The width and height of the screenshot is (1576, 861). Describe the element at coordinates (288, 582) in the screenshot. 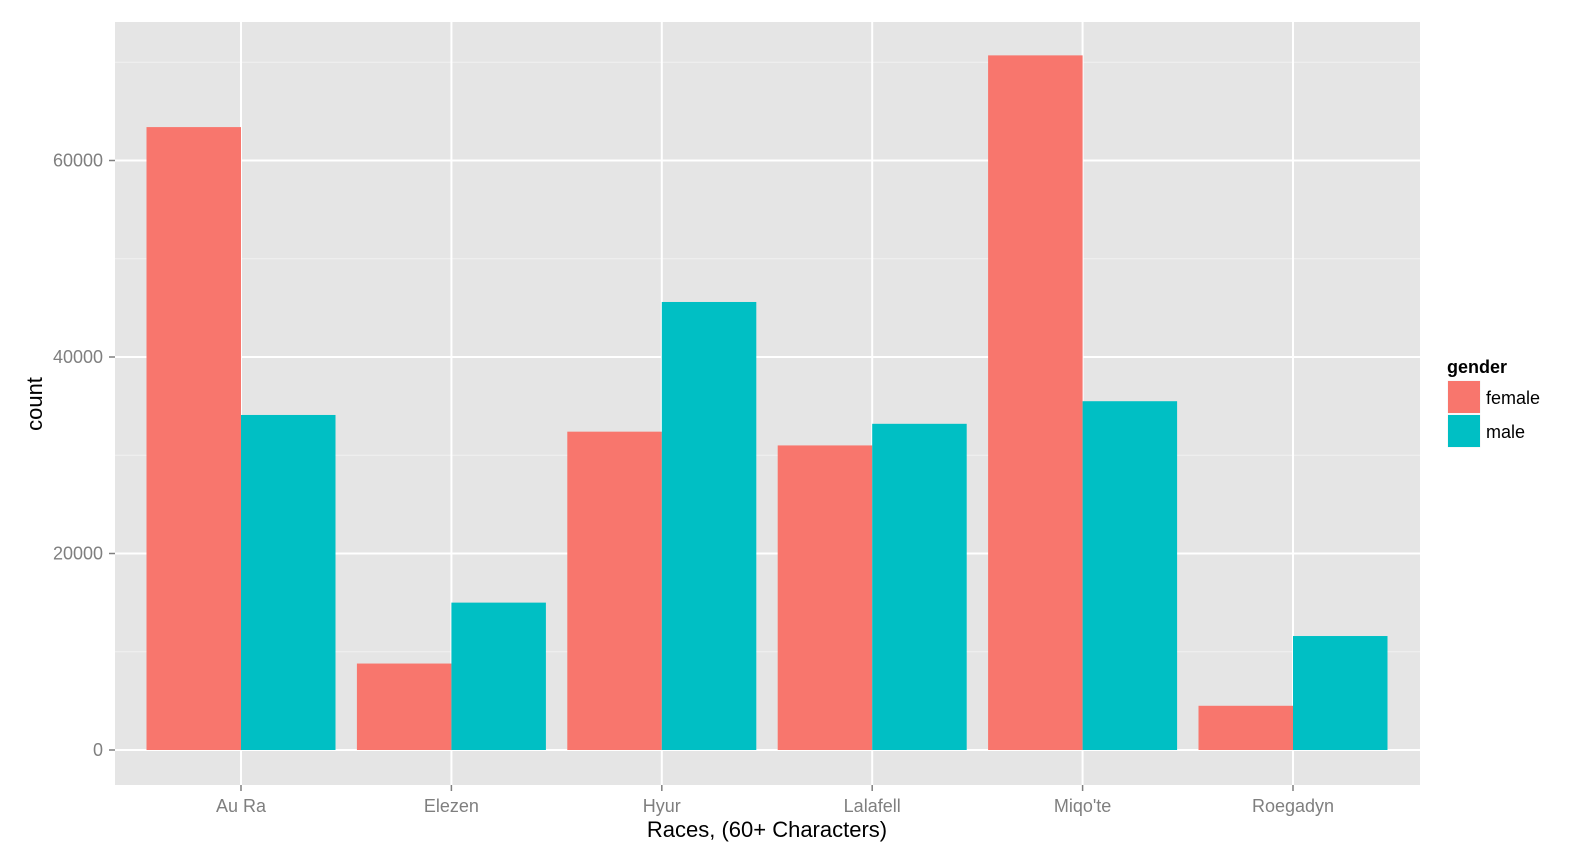

I see `bar-male-au-ra` at that location.